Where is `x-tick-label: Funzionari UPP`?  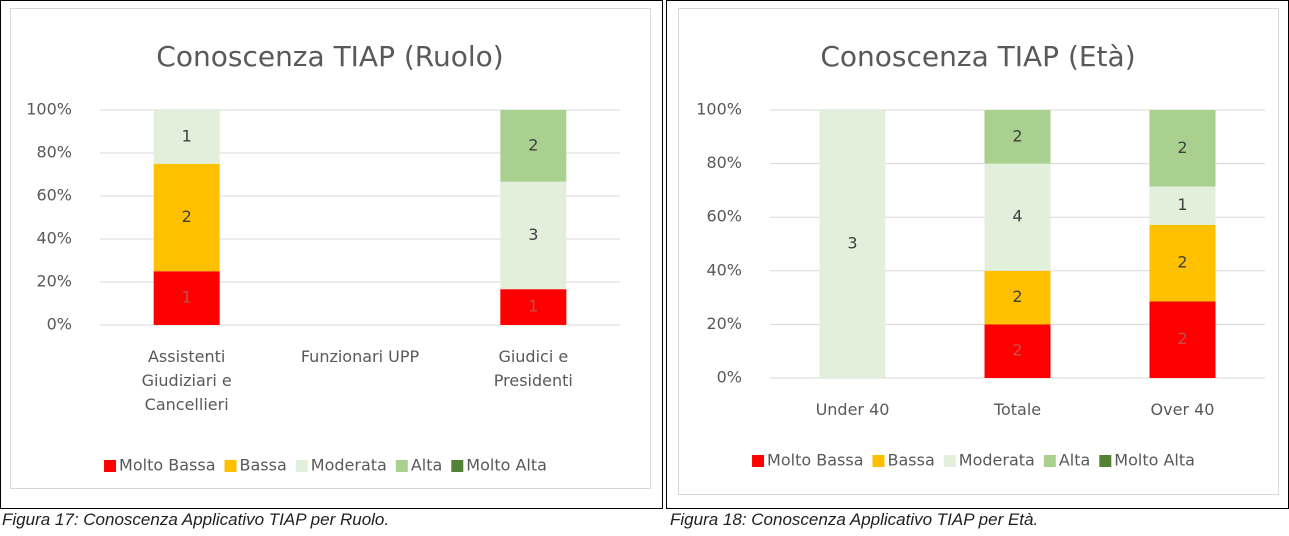
x-tick-label: Funzionari UPP is located at coordinates (360, 356).